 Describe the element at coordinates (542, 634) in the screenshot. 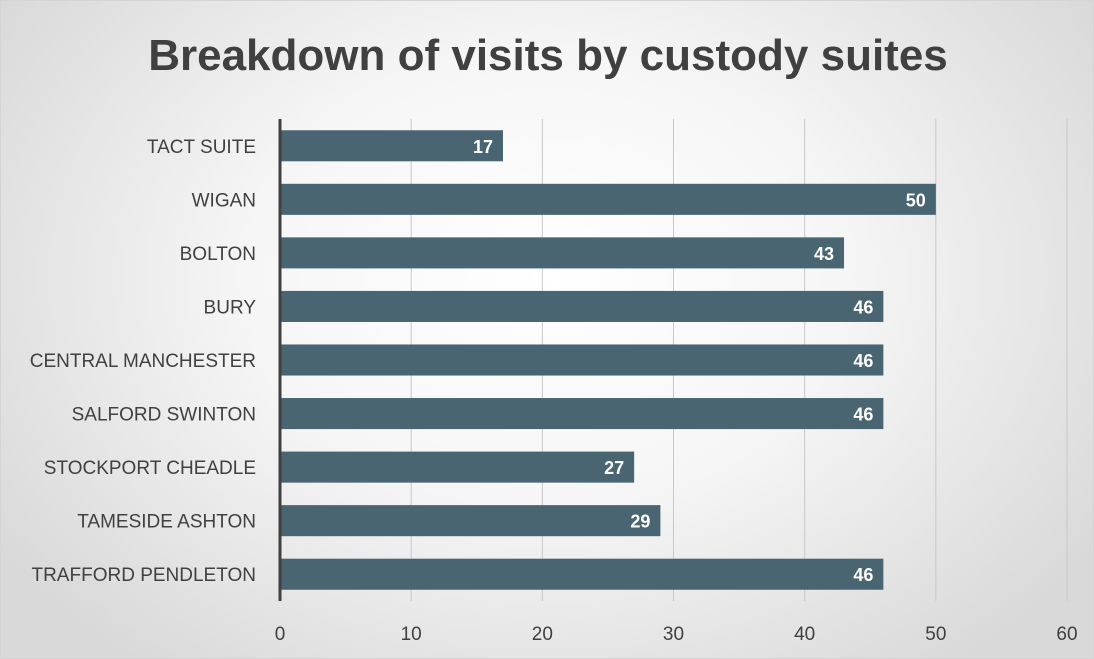

I see `x-tick-label-20: 20` at that location.